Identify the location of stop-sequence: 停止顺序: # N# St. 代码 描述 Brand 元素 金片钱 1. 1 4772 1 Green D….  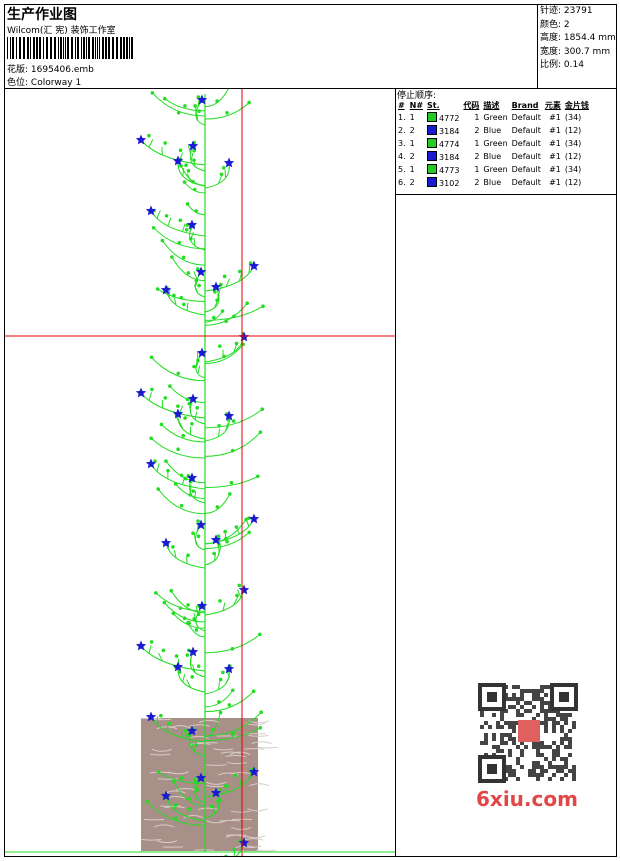
(506, 141).